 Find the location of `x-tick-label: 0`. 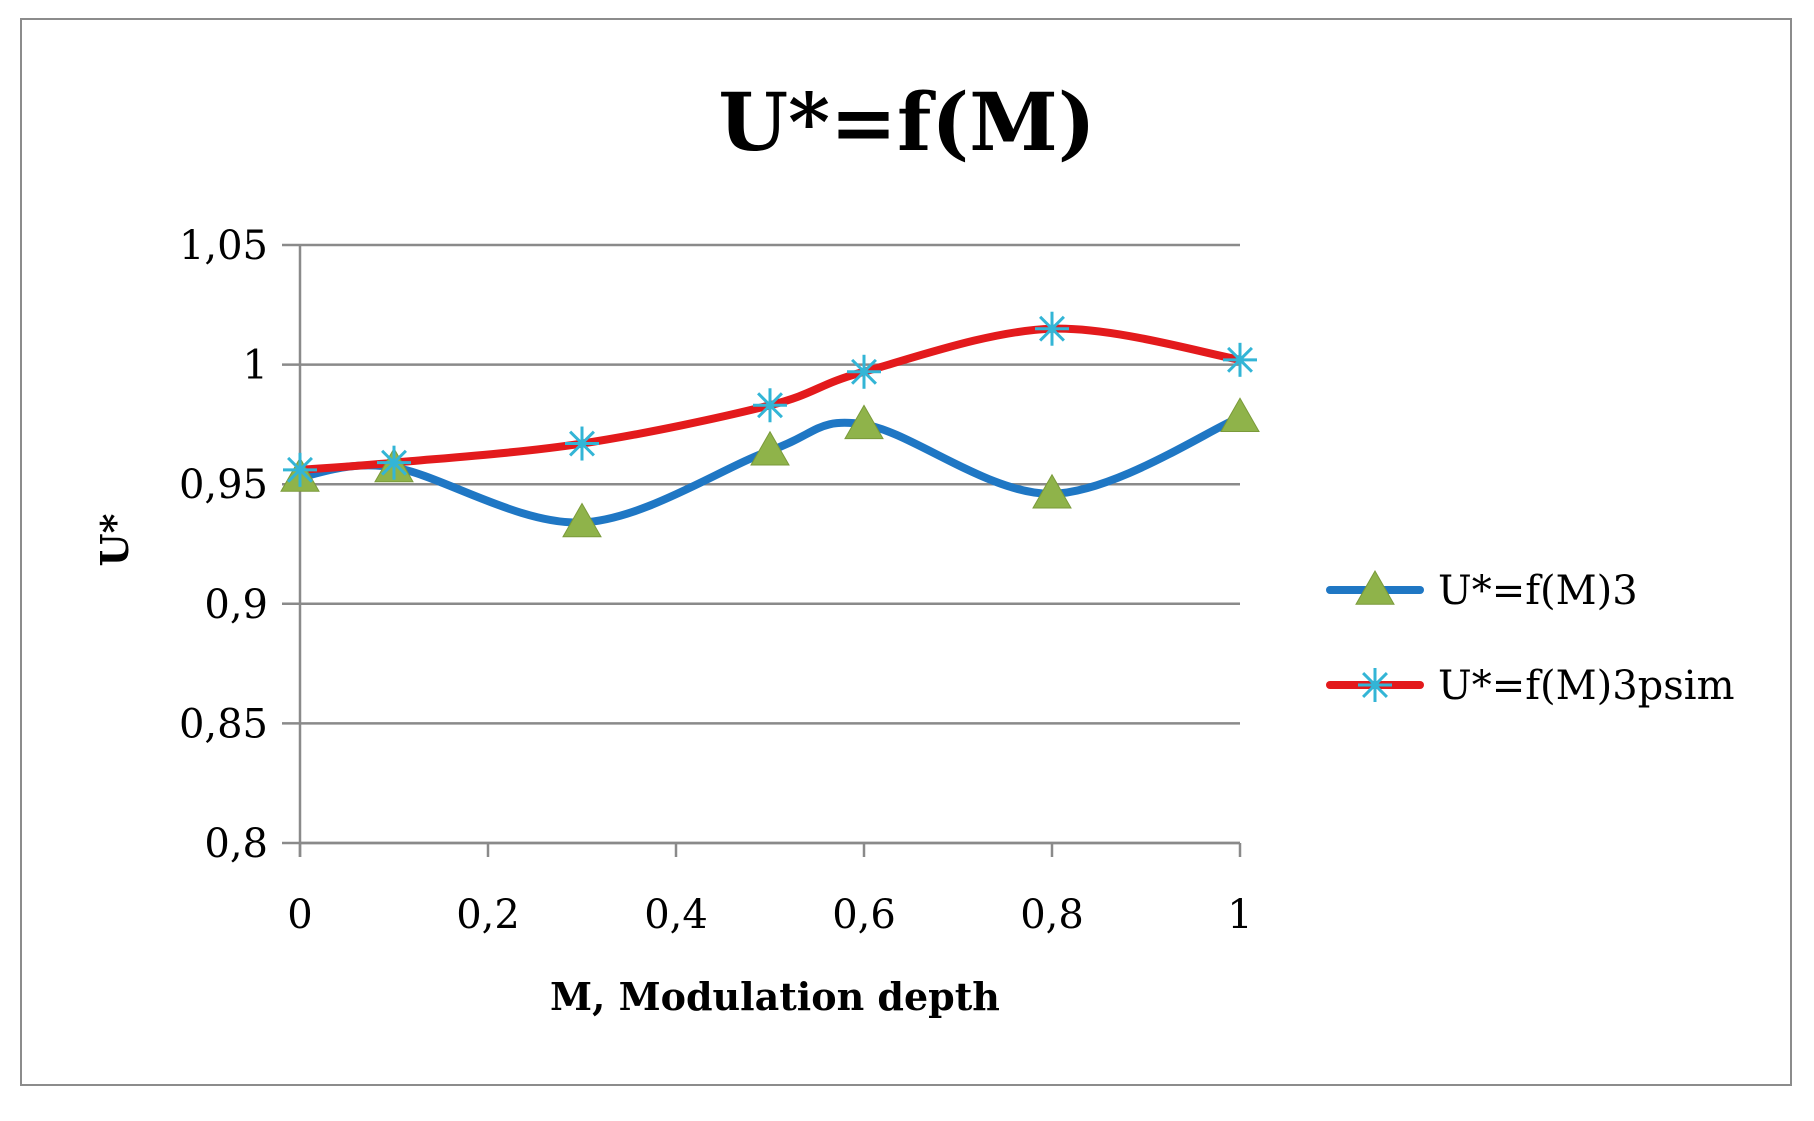

x-tick-label: 0 is located at coordinates (299, 915).